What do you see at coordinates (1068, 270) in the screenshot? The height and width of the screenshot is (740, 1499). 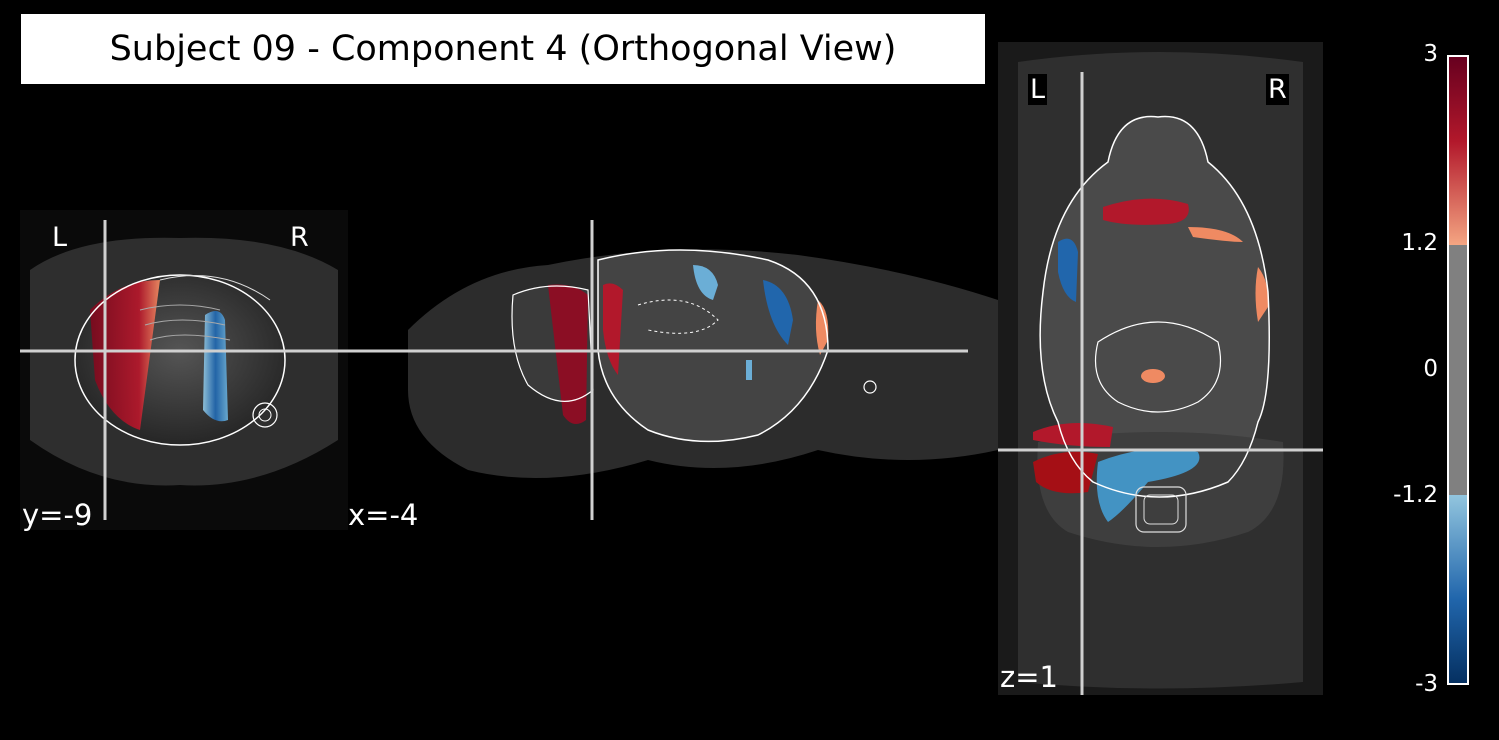 I see `axial-blue-blob-left` at bounding box center [1068, 270].